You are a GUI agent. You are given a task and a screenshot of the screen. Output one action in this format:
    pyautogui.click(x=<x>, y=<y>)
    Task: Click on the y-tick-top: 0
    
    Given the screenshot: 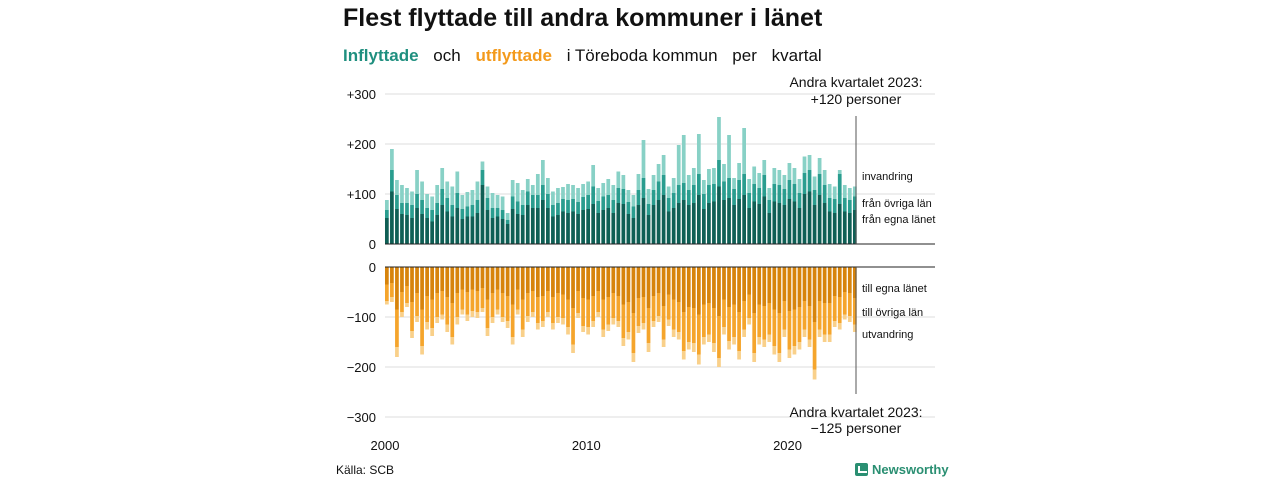 What is the action you would take?
    pyautogui.click(x=372, y=244)
    